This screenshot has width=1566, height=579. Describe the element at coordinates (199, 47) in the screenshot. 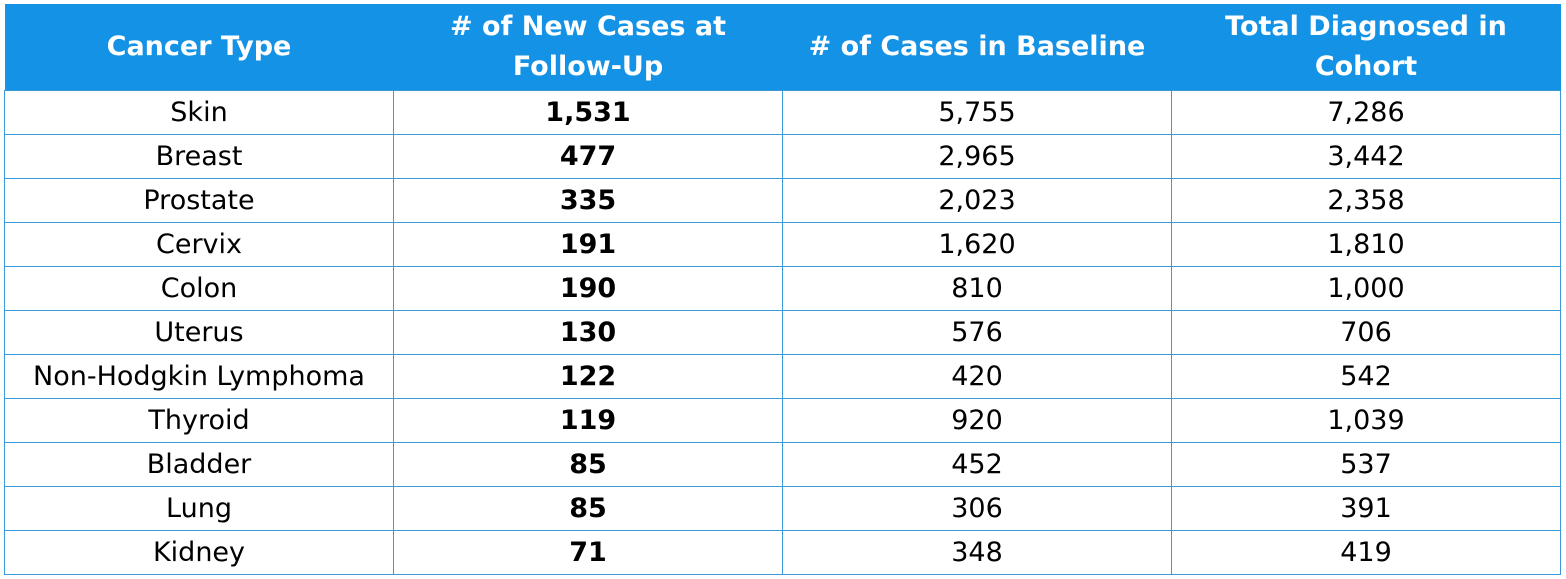

I see `header-cancer-type: Cancer Type` at that location.